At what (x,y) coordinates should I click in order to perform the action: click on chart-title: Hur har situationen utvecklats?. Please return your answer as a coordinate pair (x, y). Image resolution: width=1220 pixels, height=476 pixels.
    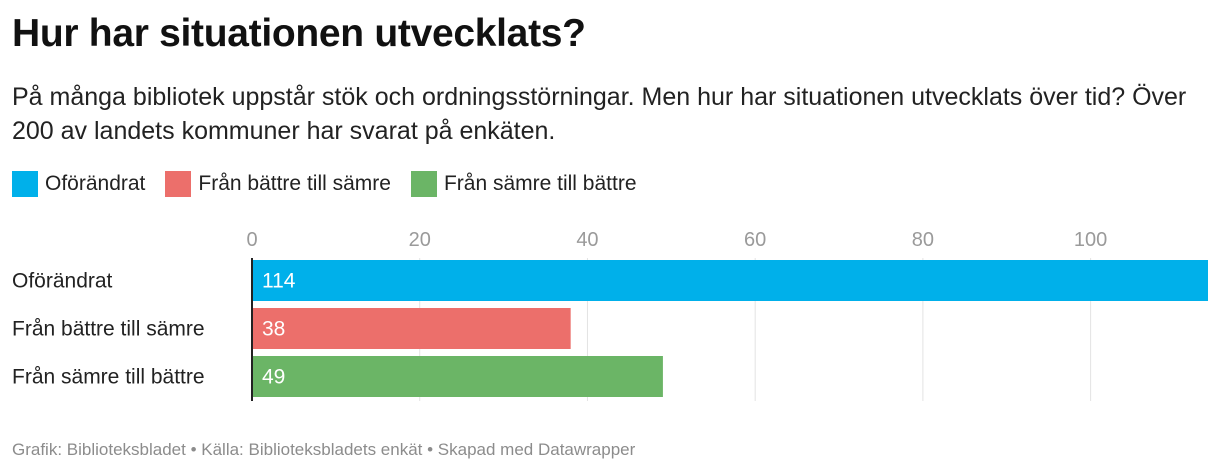
    Looking at the image, I should click on (299, 33).